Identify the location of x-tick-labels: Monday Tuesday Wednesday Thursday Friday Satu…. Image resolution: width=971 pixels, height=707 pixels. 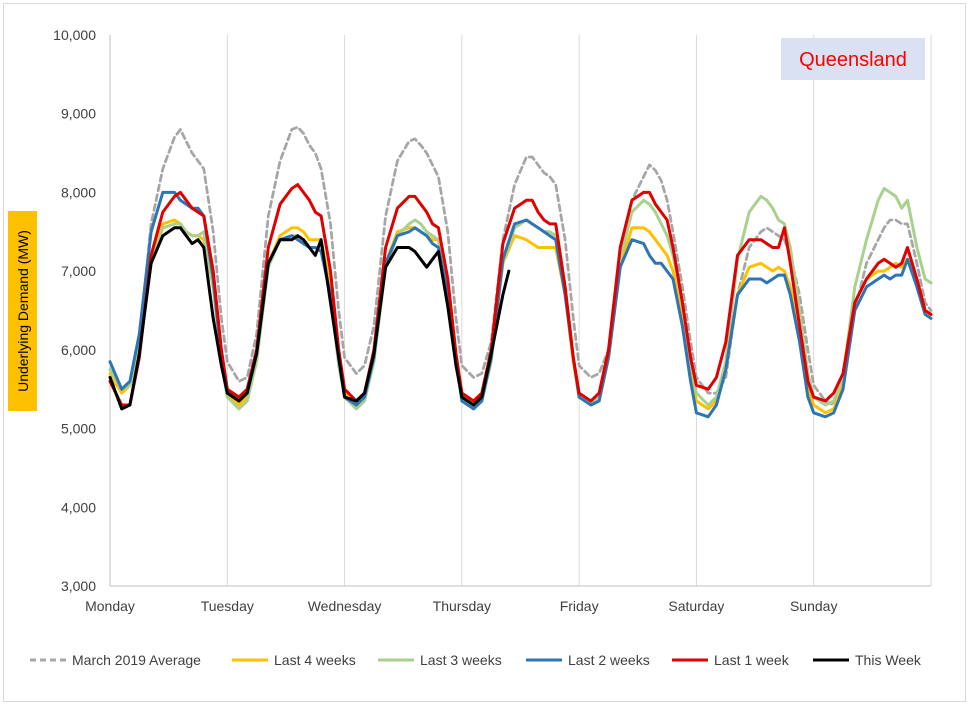
(461, 606).